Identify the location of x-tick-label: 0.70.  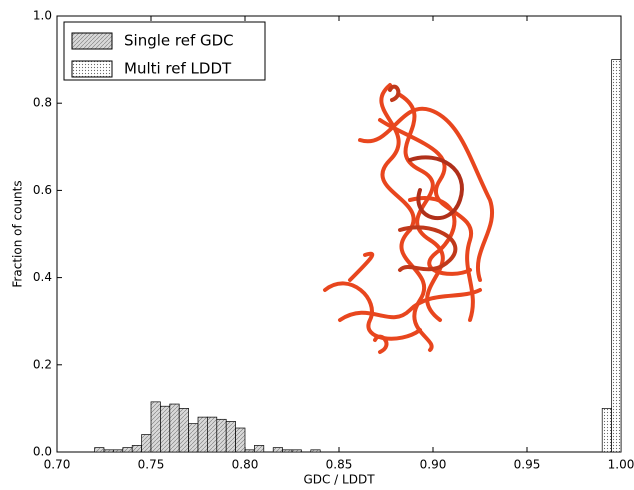
(57, 465).